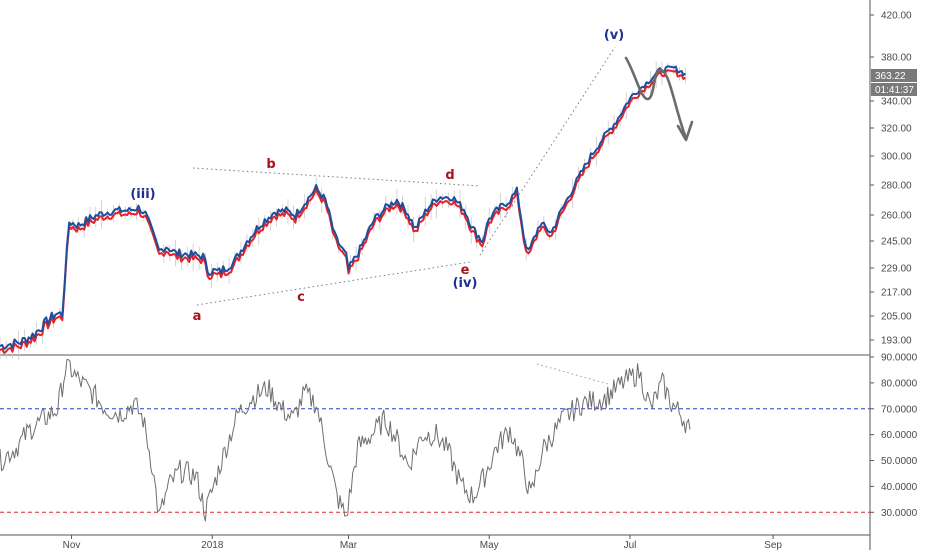 The image size is (932, 550). I want to click on price-axis-label: 217.00, so click(896, 293).